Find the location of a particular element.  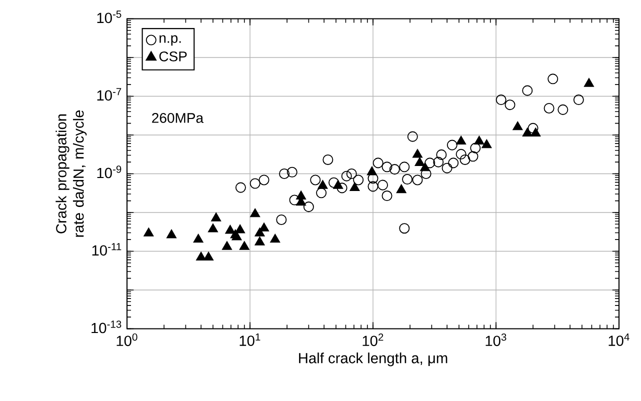

x-tick-label: 10$^{0}$ is located at coordinates (127, 339).